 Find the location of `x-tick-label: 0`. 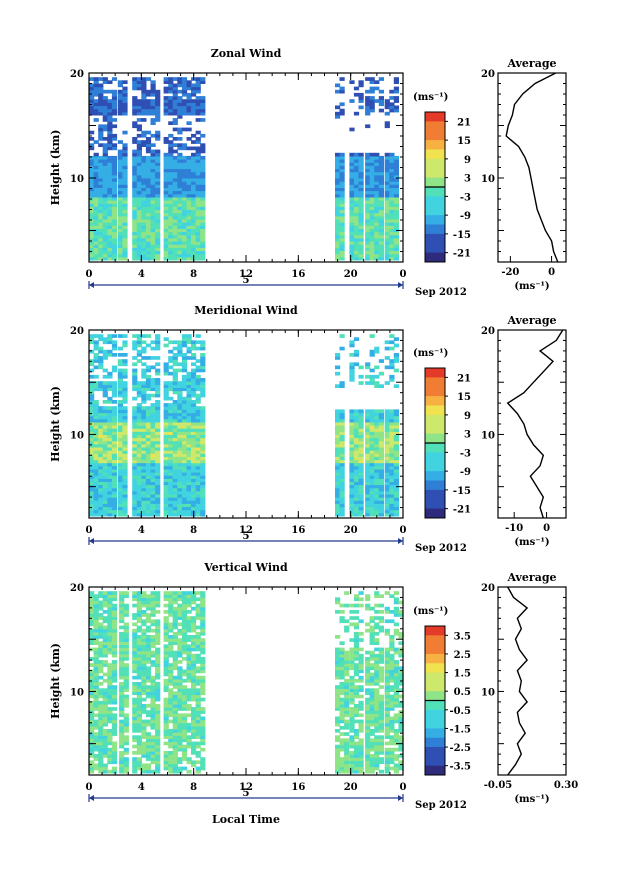

x-tick-label: 0 is located at coordinates (403, 274).